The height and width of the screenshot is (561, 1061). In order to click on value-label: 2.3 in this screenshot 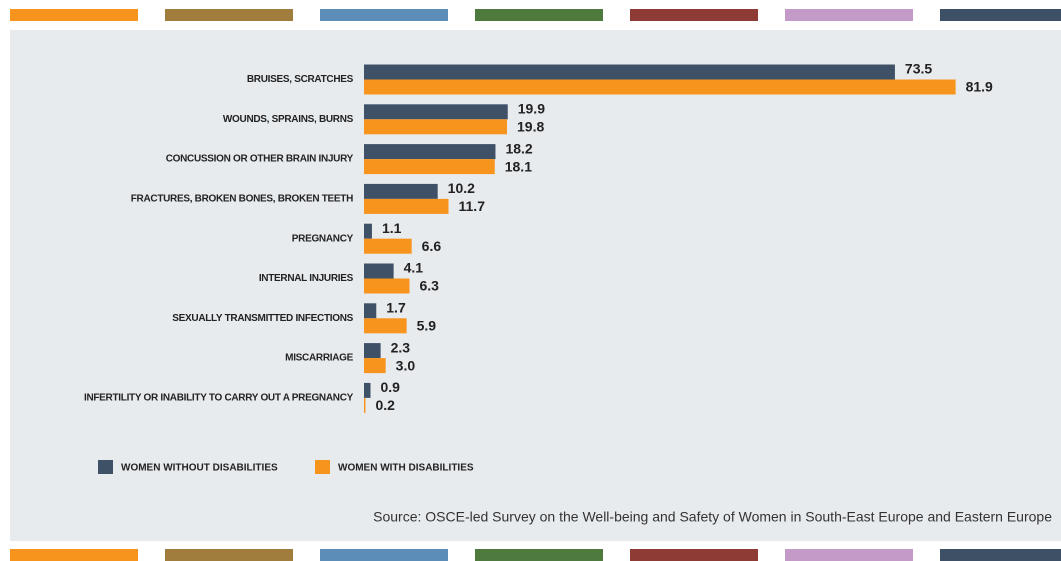, I will do `click(401, 347)`.